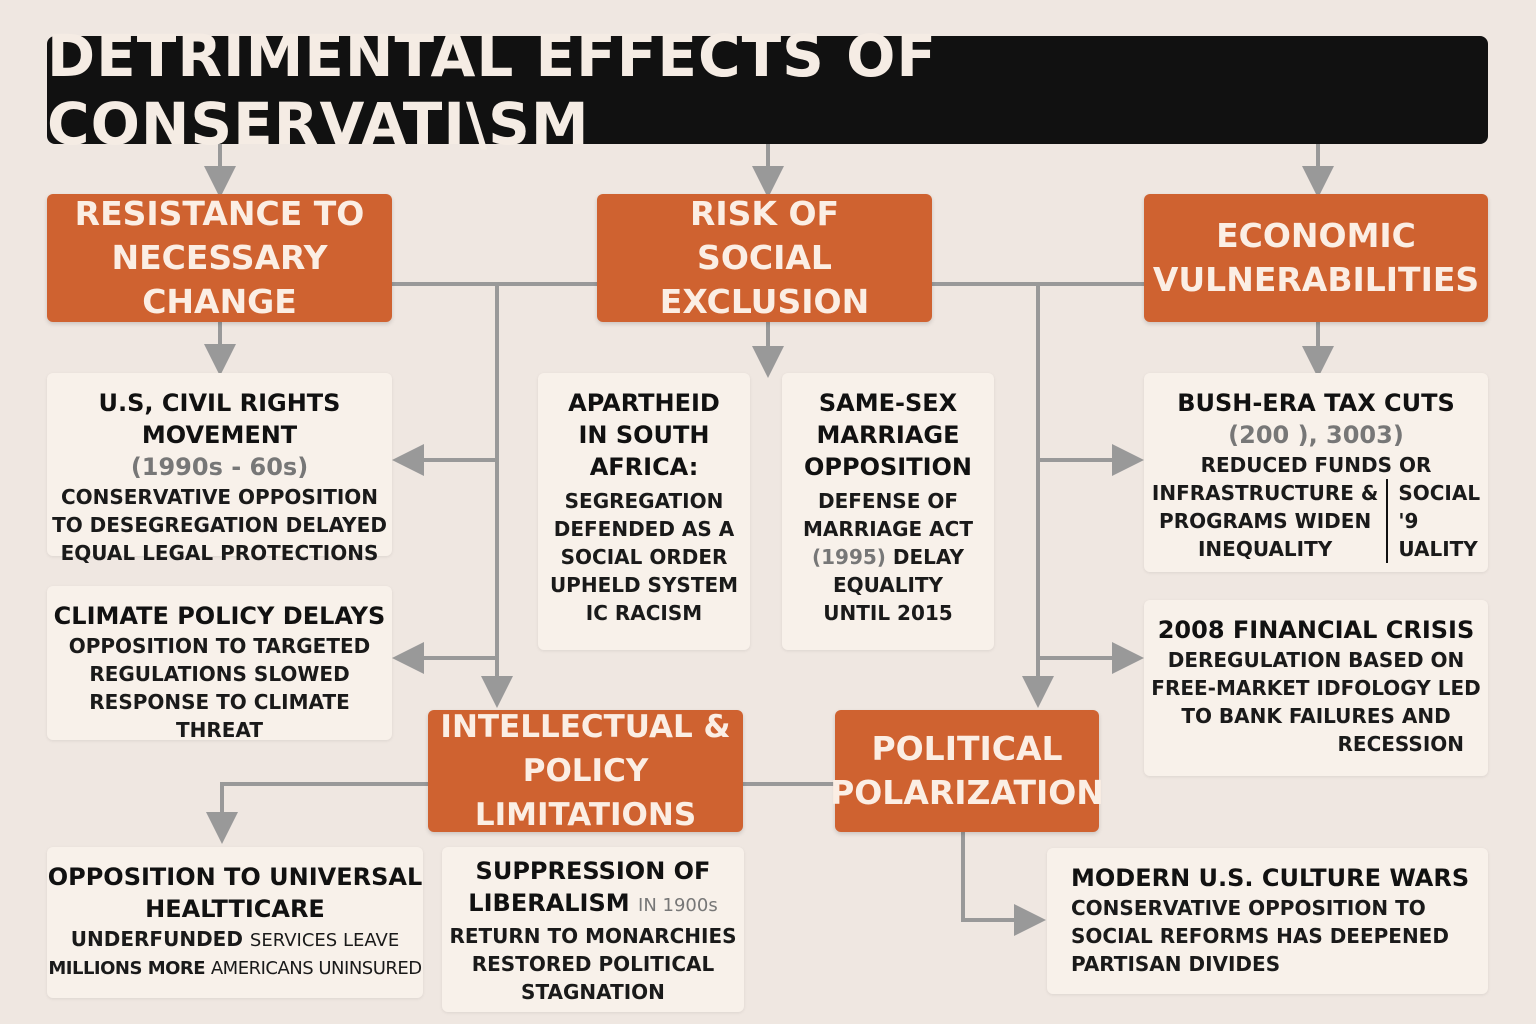  What do you see at coordinates (549, 903) in the screenshot?
I see `card-title: LIBERALISM` at bounding box center [549, 903].